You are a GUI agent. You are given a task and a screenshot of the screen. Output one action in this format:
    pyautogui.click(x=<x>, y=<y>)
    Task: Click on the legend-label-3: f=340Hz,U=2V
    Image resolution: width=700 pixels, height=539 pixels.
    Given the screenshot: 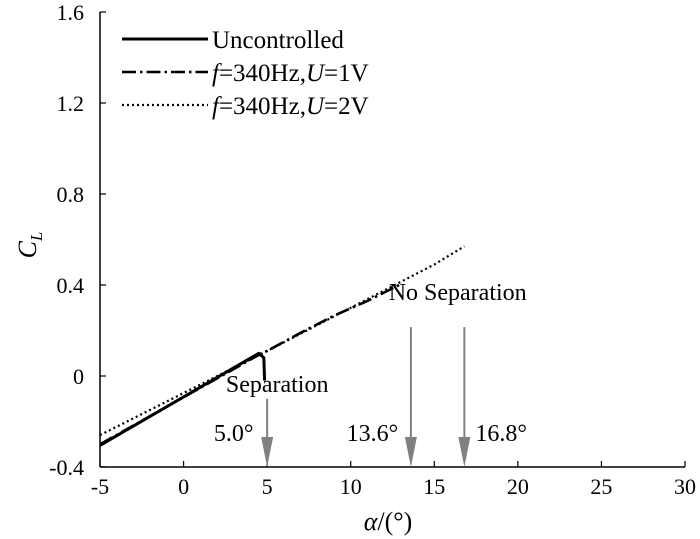 What is the action you would take?
    pyautogui.click(x=290, y=106)
    